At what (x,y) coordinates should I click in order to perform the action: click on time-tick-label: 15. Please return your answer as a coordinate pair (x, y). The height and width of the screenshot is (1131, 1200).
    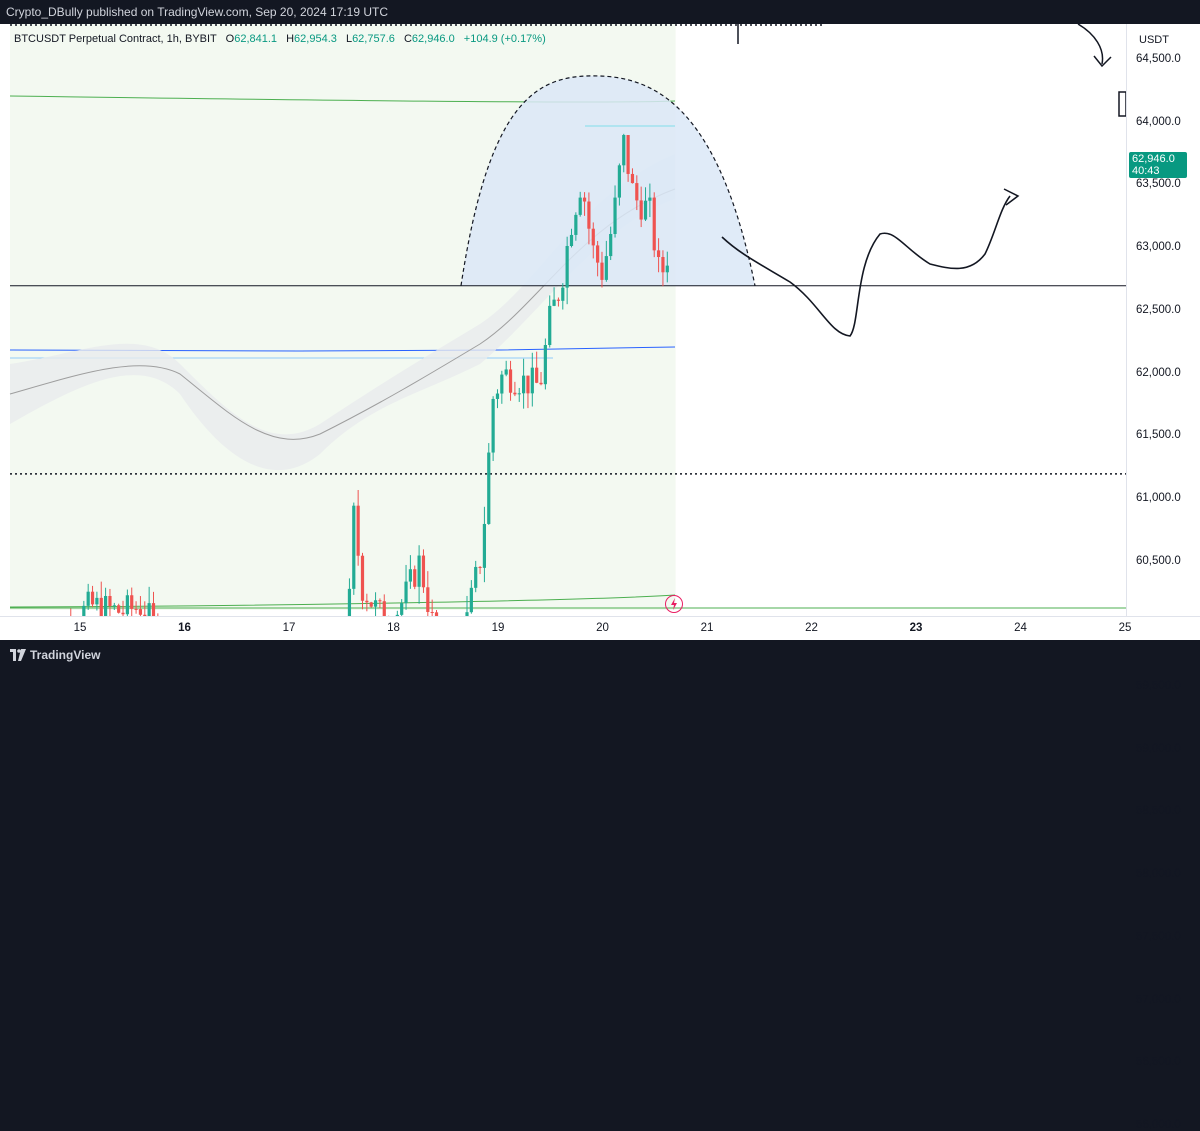
    Looking at the image, I should click on (80, 628).